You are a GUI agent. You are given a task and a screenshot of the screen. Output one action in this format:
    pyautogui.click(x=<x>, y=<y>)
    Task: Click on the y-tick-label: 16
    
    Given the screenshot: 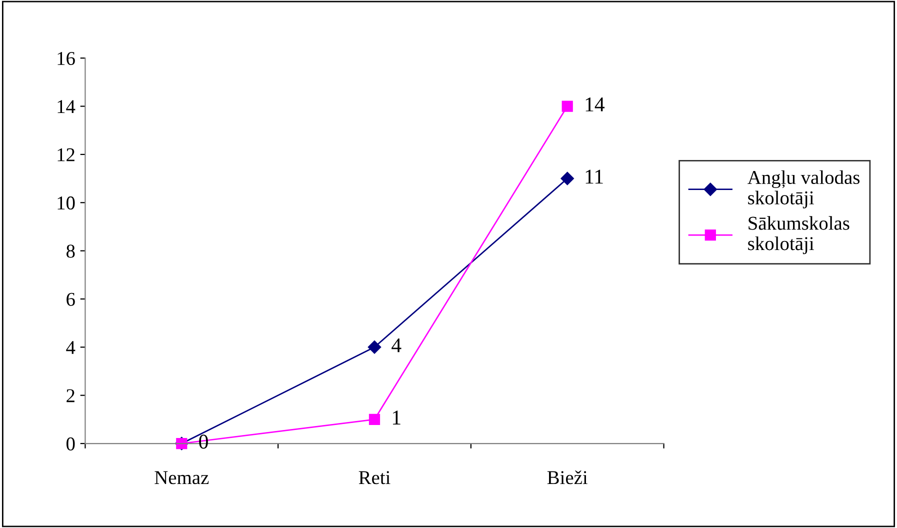 What is the action you would take?
    pyautogui.click(x=66, y=59)
    